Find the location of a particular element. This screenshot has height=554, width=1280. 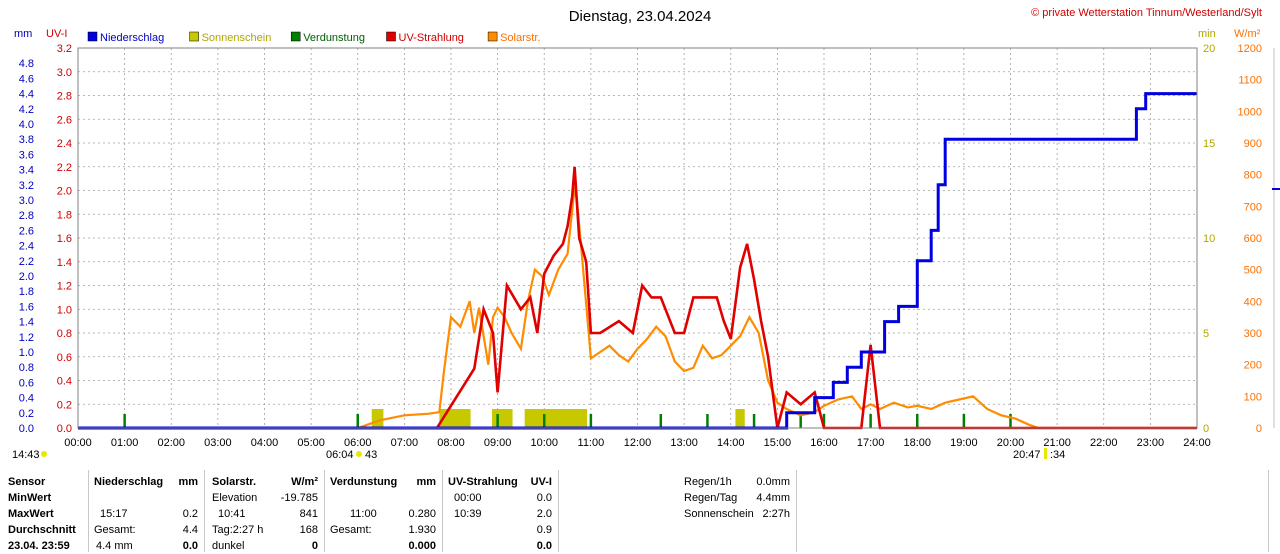

stats-uv-unit: UV-I is located at coordinates (541, 482).